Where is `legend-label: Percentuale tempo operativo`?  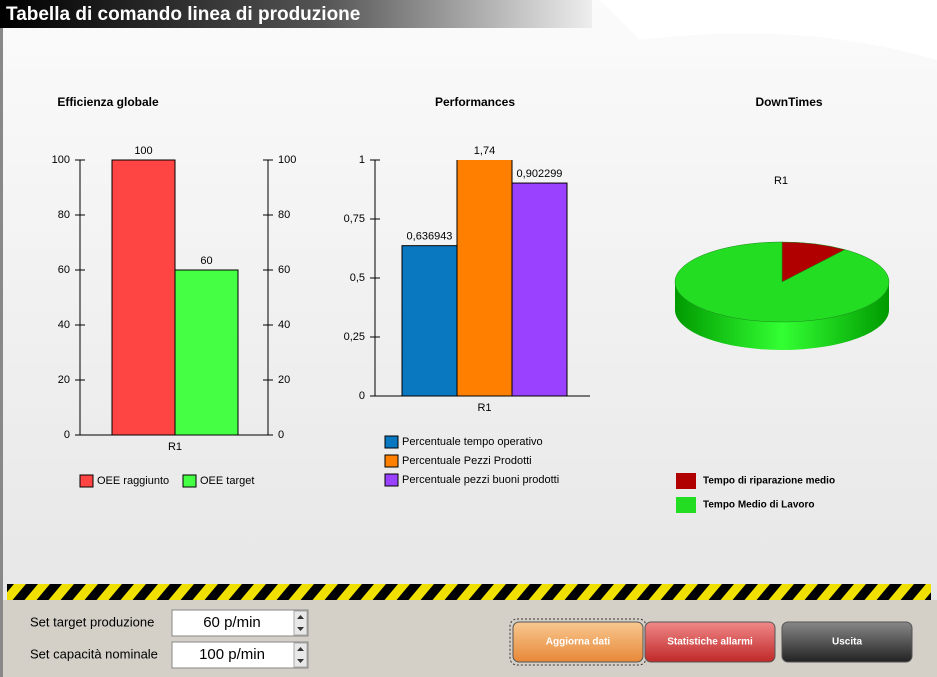 legend-label: Percentuale tempo operativo is located at coordinates (472, 442).